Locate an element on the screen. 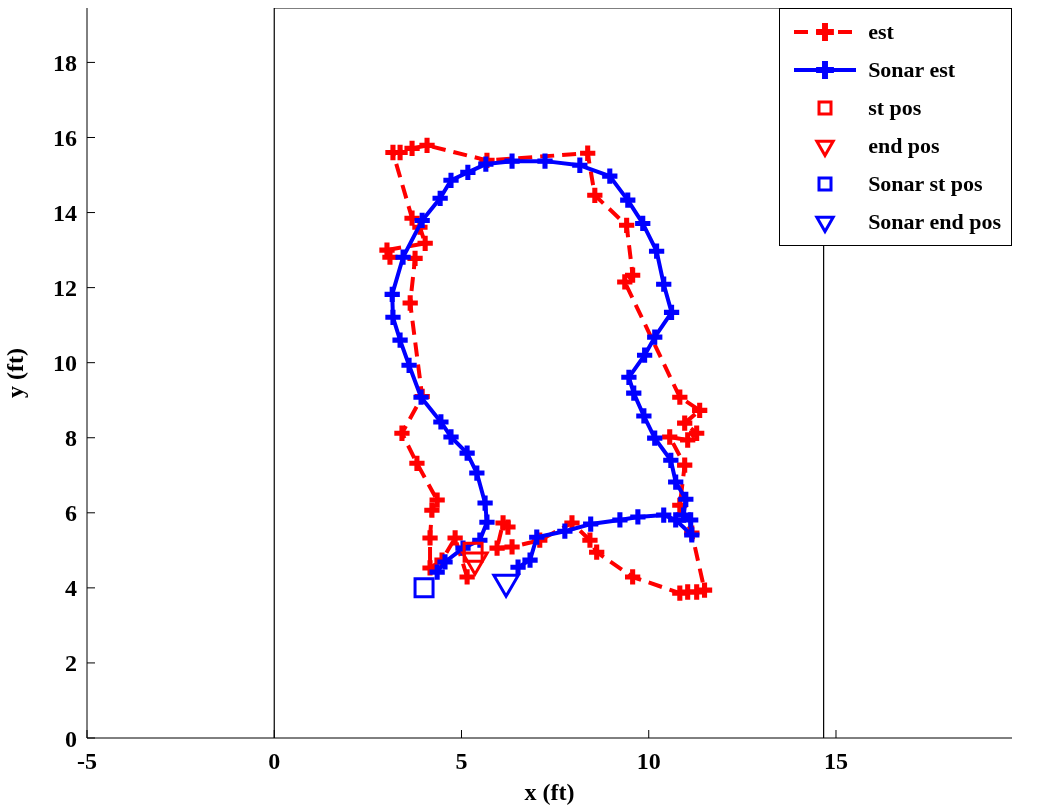 The height and width of the screenshot is (810, 1042). x-tick-label: -5 is located at coordinates (87, 761).